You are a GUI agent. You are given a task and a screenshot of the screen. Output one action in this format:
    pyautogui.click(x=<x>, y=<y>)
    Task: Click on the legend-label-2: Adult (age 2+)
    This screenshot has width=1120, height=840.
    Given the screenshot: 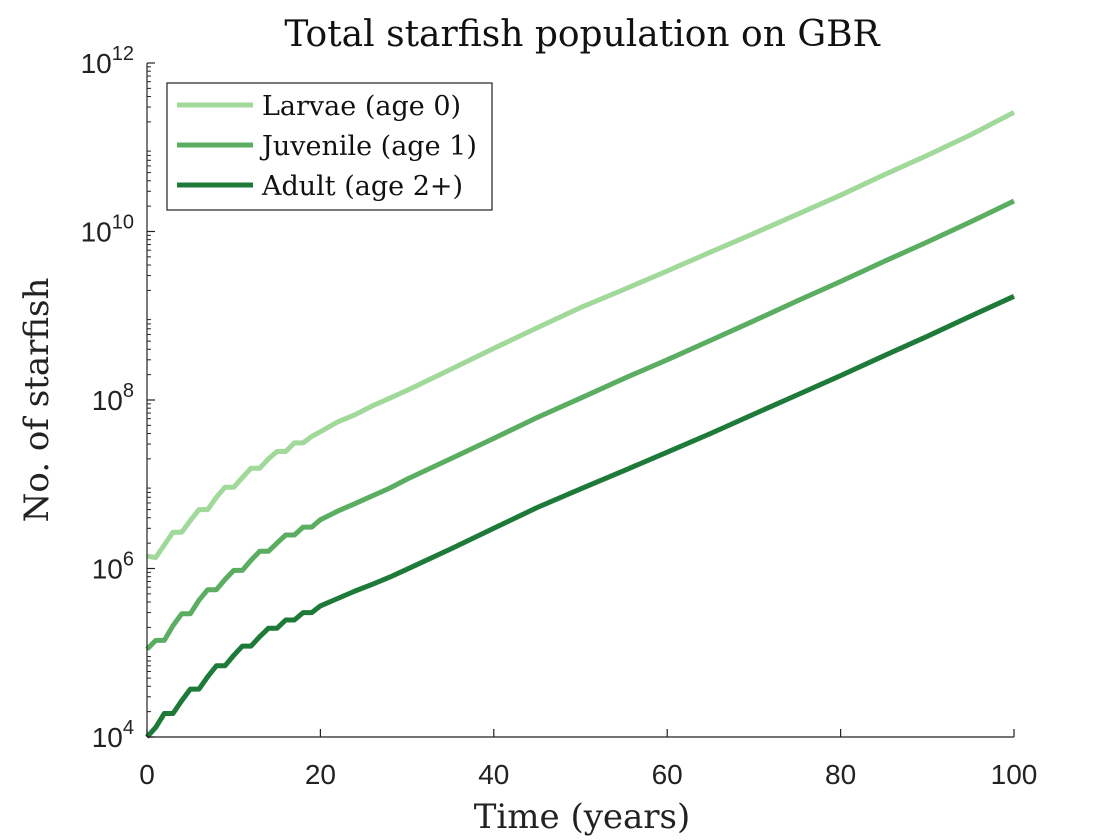 What is the action you would take?
    pyautogui.click(x=362, y=186)
    